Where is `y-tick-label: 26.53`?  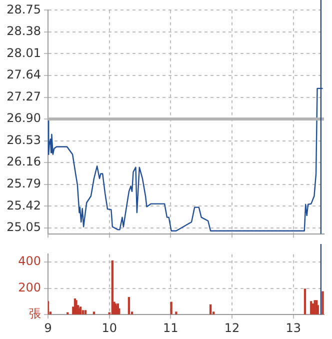
y-tick-label: 26.53 is located at coordinates (23, 139).